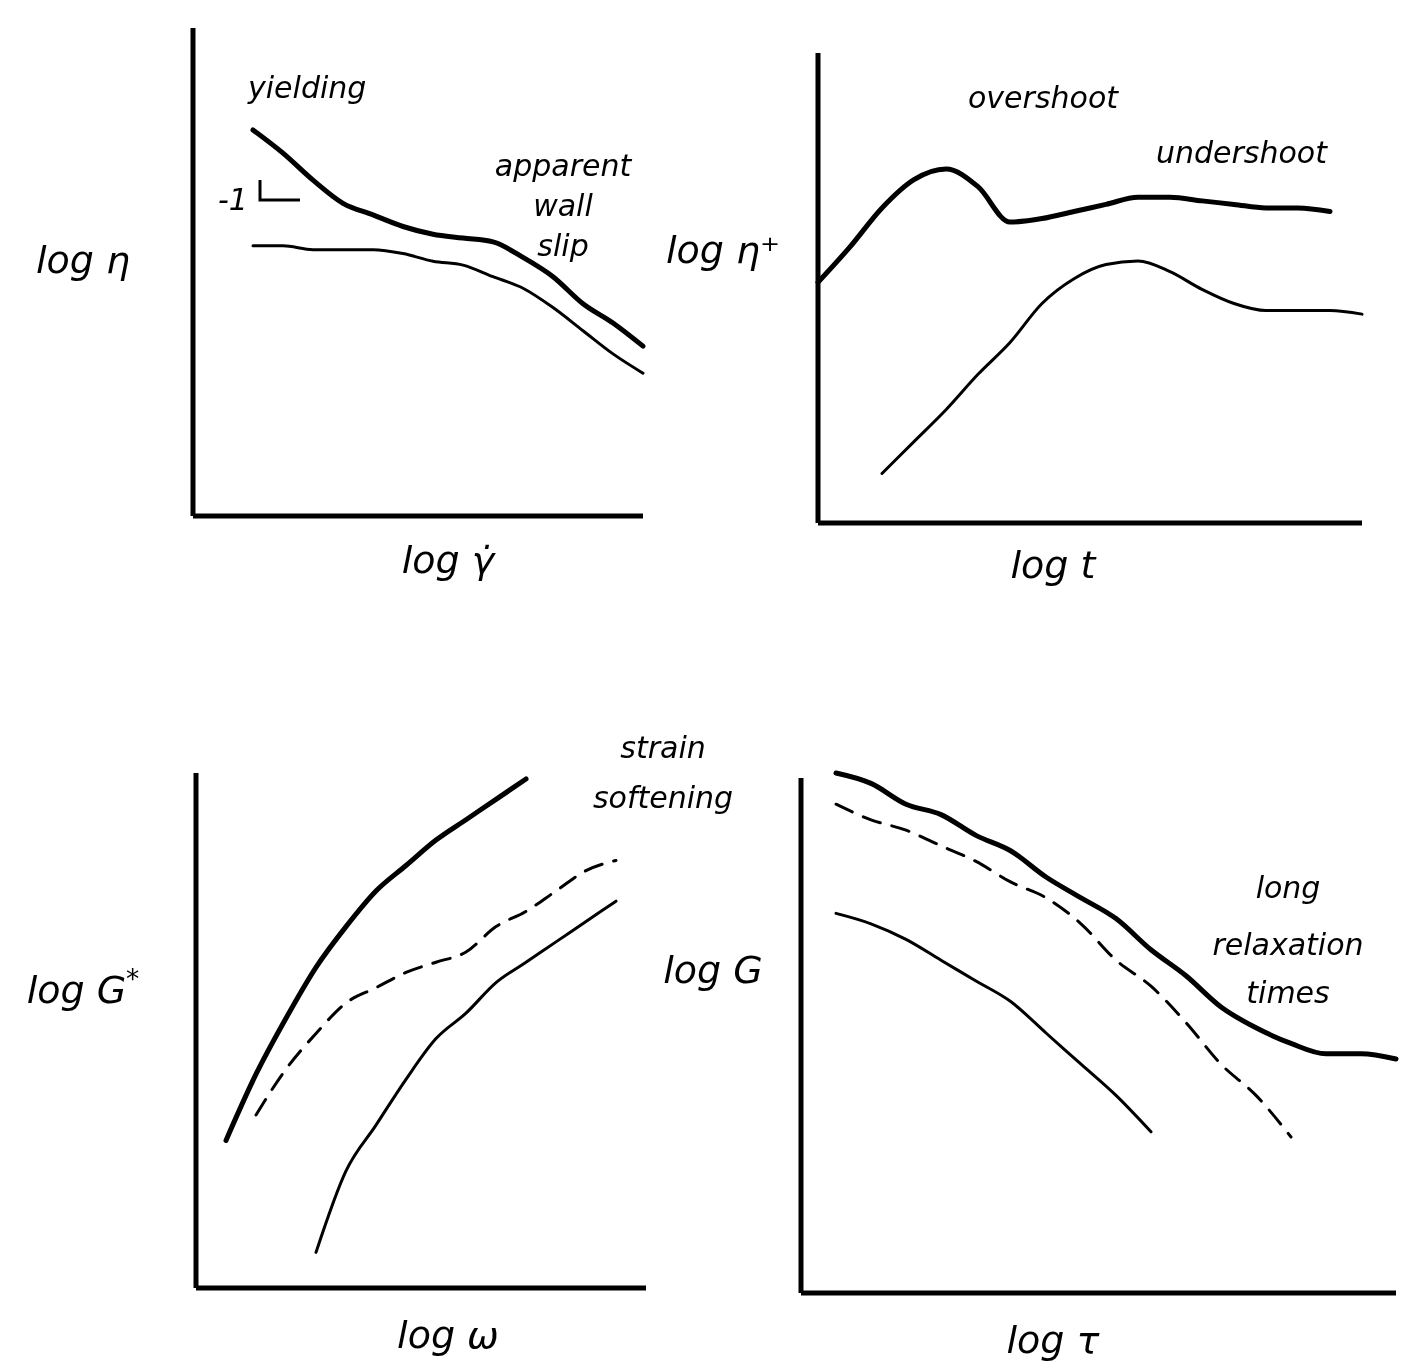 This screenshot has height=1372, width=1418. I want to click on text: yielding, so click(307, 87).